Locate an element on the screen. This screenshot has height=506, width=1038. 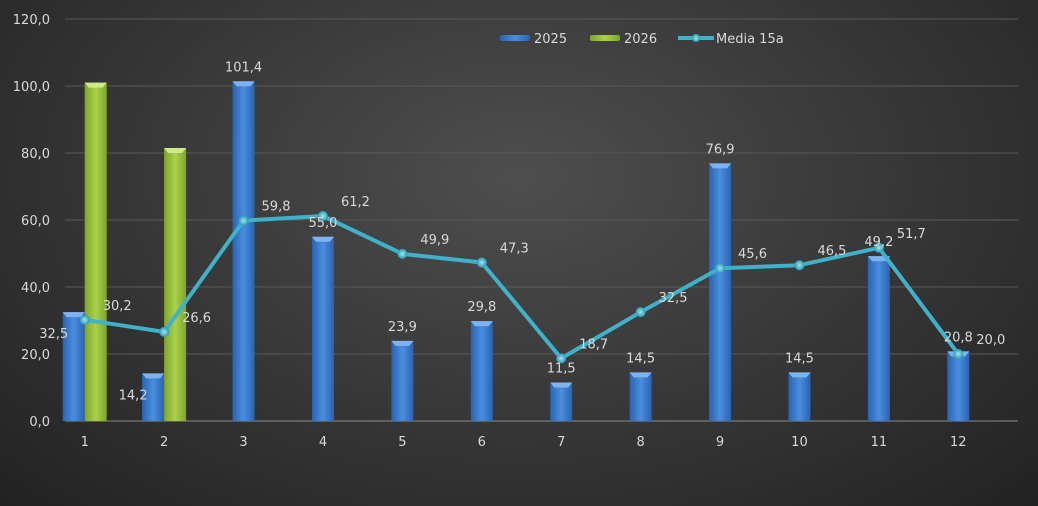
y-tick-label: 60,0 is located at coordinates (35, 221).